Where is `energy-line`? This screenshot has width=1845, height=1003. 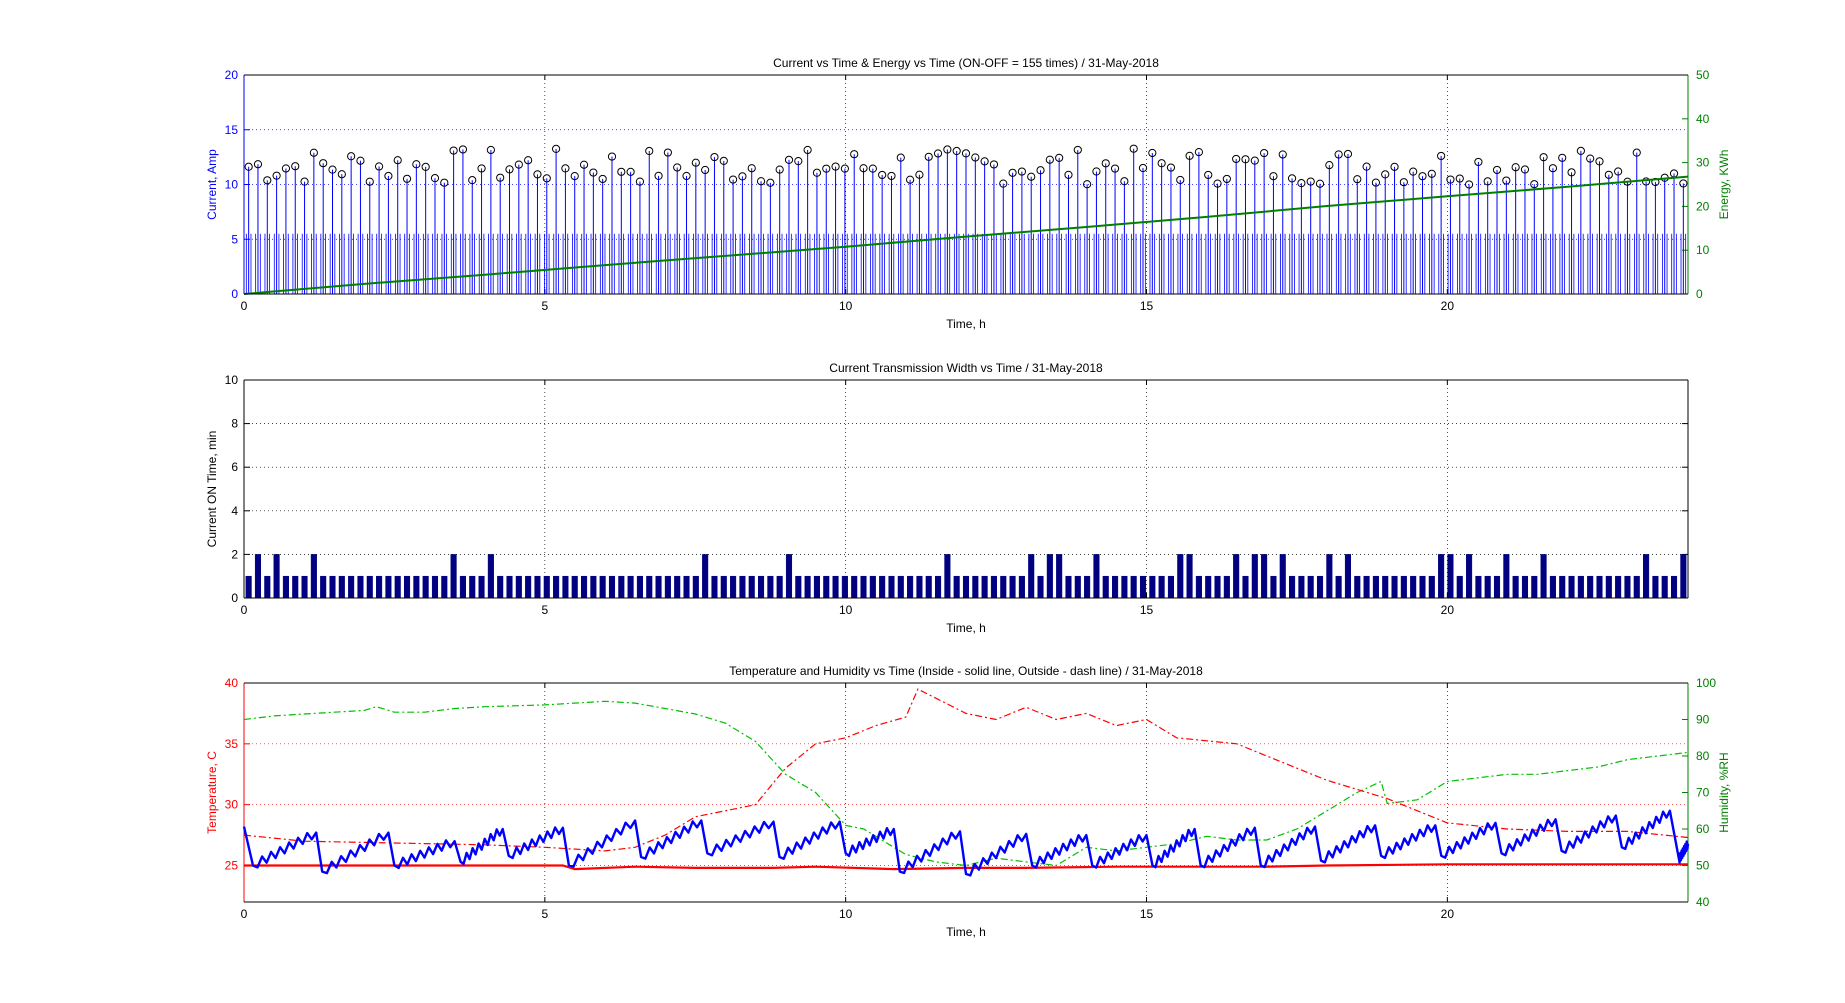 energy-line is located at coordinates (966, 235).